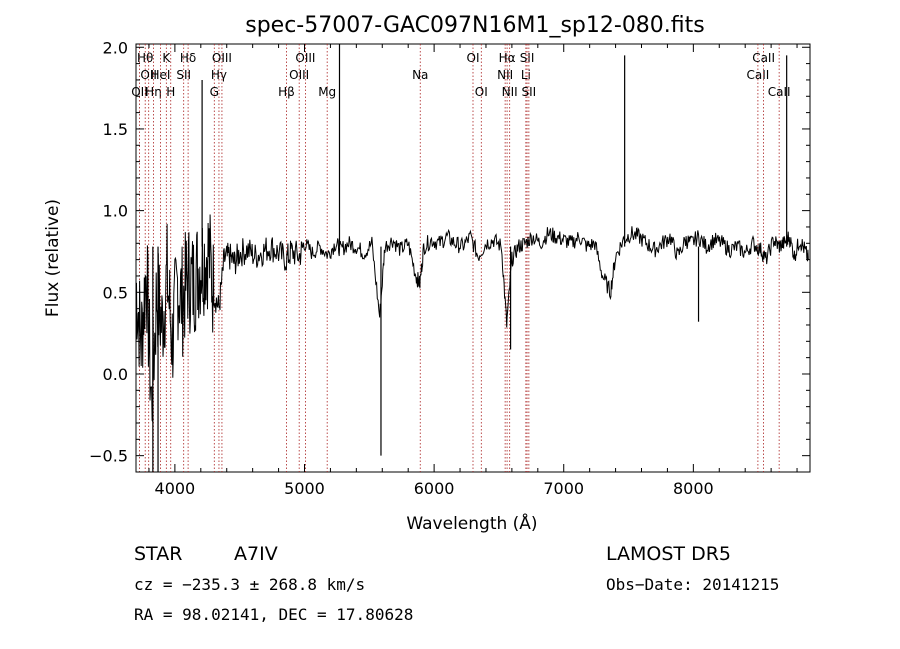 The height and width of the screenshot is (649, 900). What do you see at coordinates (161, 75) in the screenshot?
I see `line-marker-label: HeI` at bounding box center [161, 75].